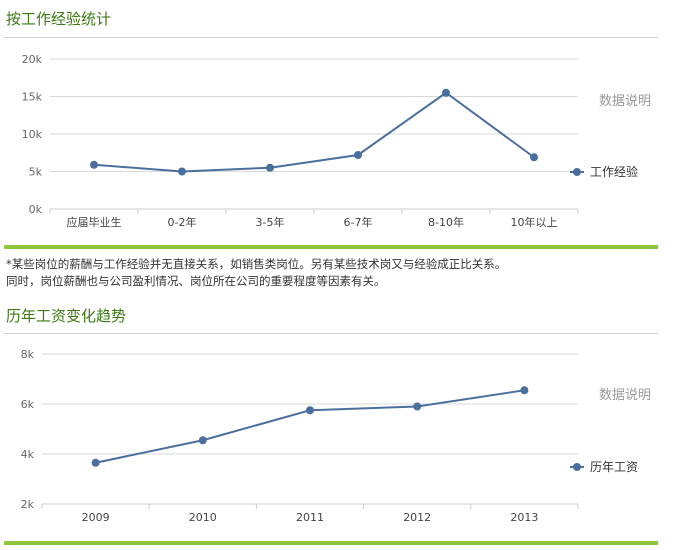 This screenshot has width=681, height=550. Describe the element at coordinates (32, 97) in the screenshot. I see `y-tick-label: 15k` at that location.